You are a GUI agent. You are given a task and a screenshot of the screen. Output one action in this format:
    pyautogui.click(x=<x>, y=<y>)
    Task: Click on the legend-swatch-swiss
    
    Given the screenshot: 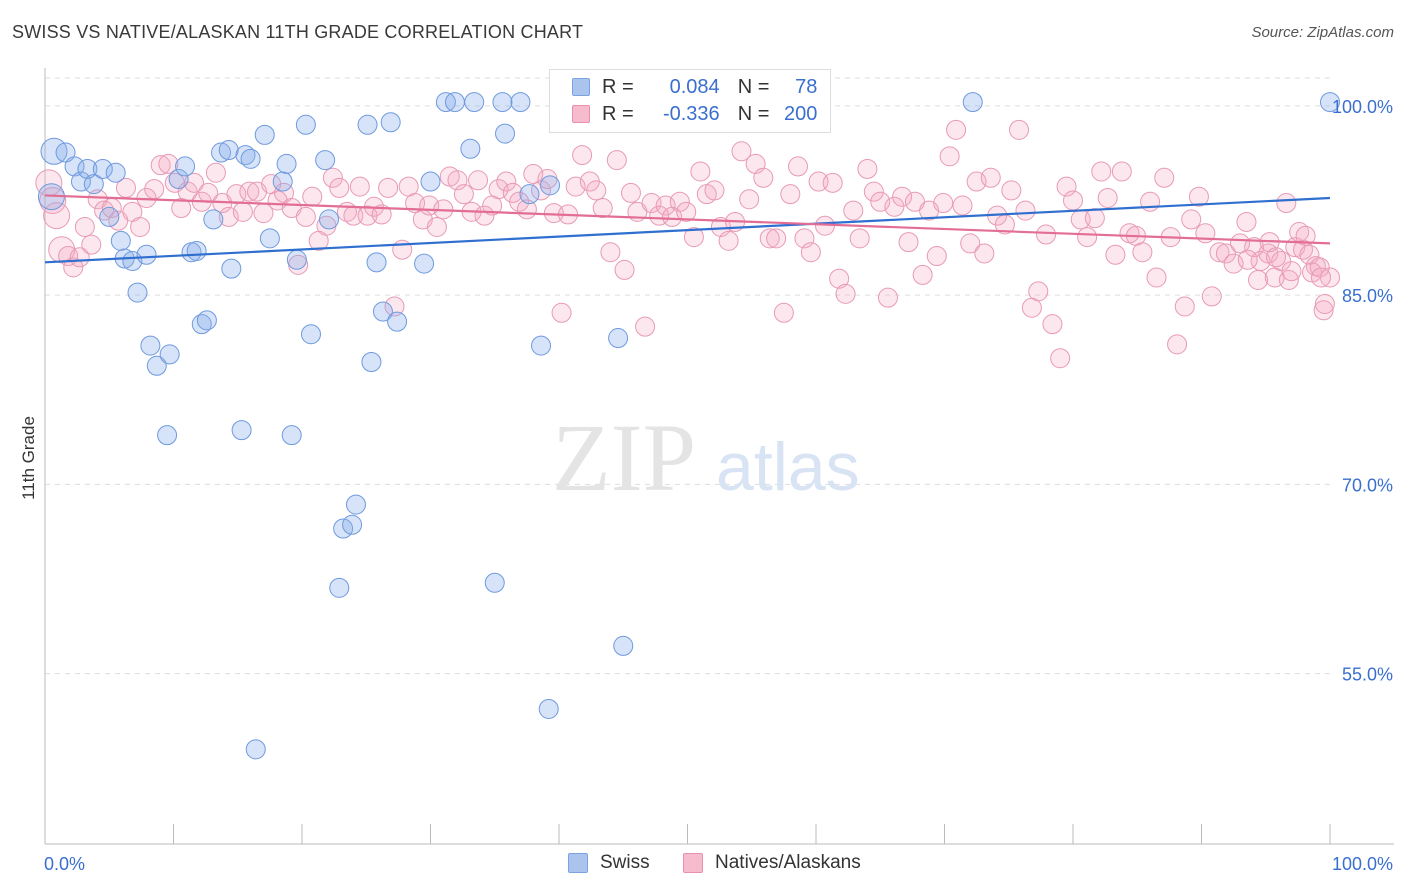 What is the action you would take?
    pyautogui.click(x=578, y=863)
    